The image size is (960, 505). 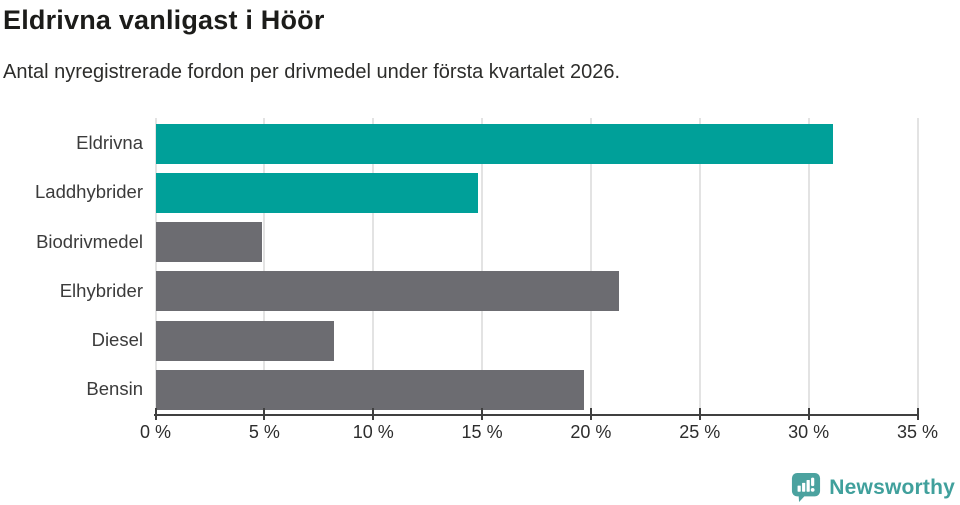 What do you see at coordinates (155, 432) in the screenshot?
I see `x-axis-tick-label: 0 %` at bounding box center [155, 432].